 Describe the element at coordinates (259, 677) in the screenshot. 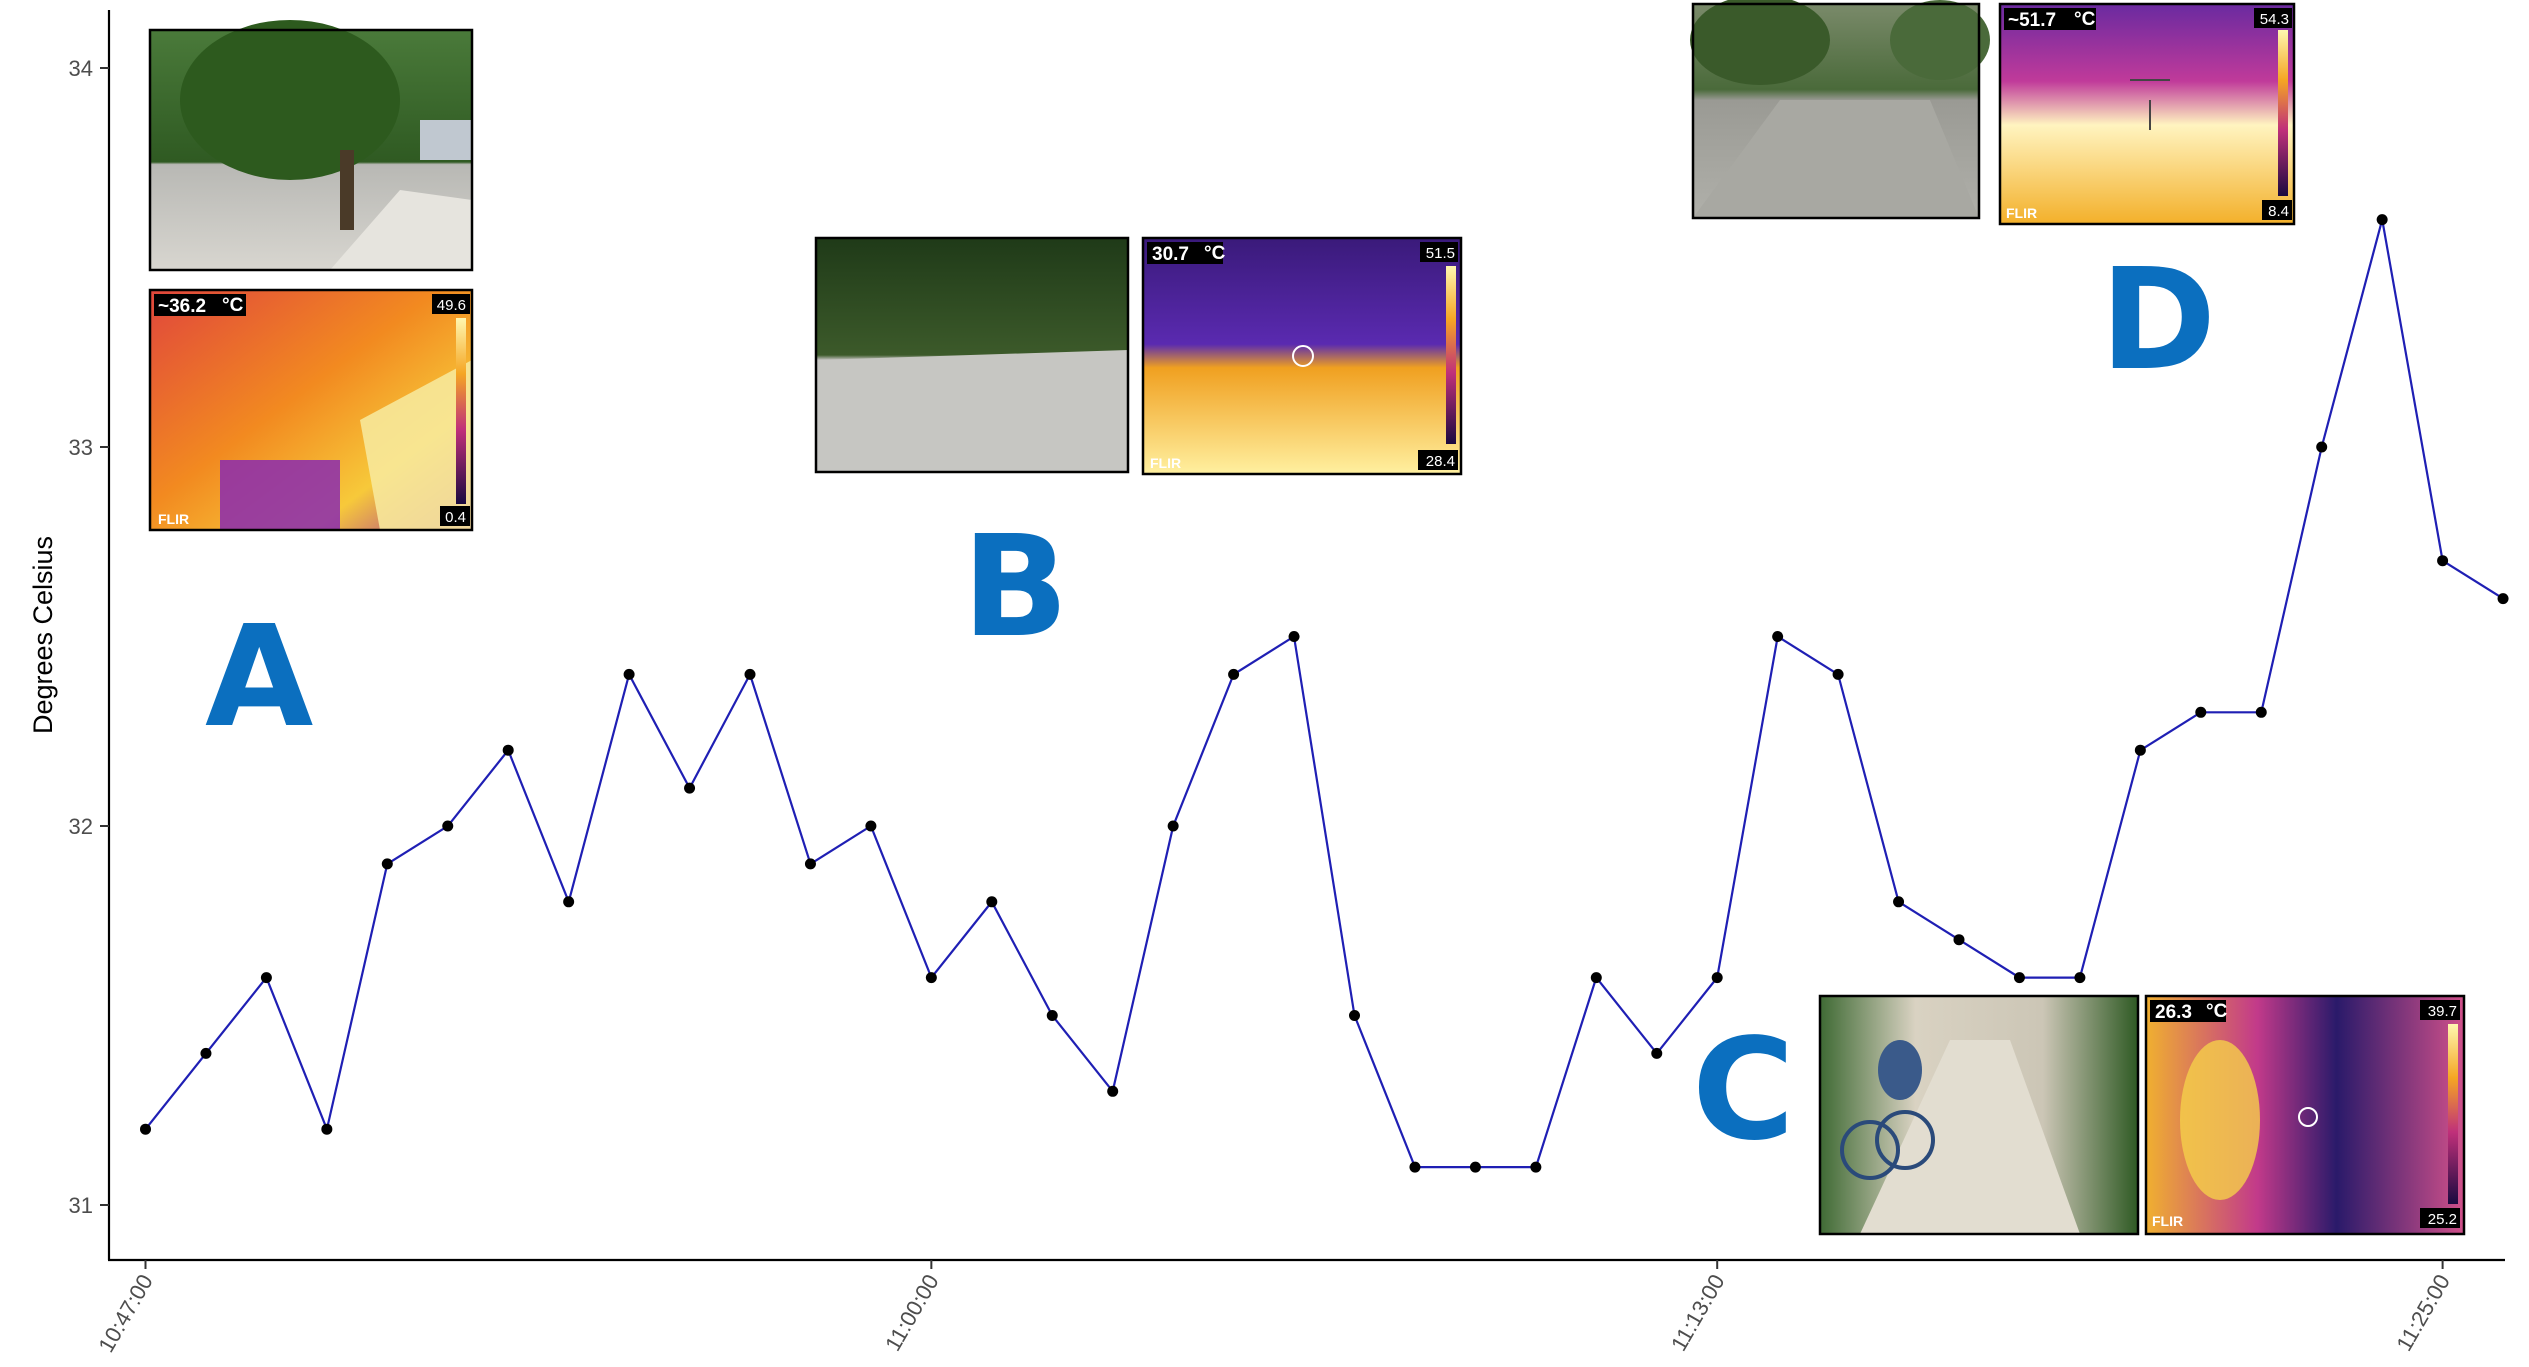

I see `site-a-label: A` at that location.